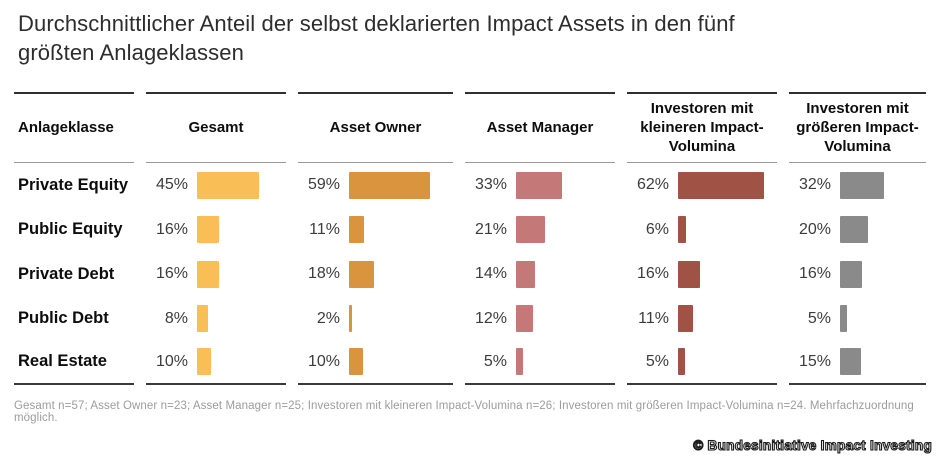 This screenshot has height=456, width=940. I want to click on table-row: Public Equity 16% 11% 21% 6% 20%, so click(470, 230).